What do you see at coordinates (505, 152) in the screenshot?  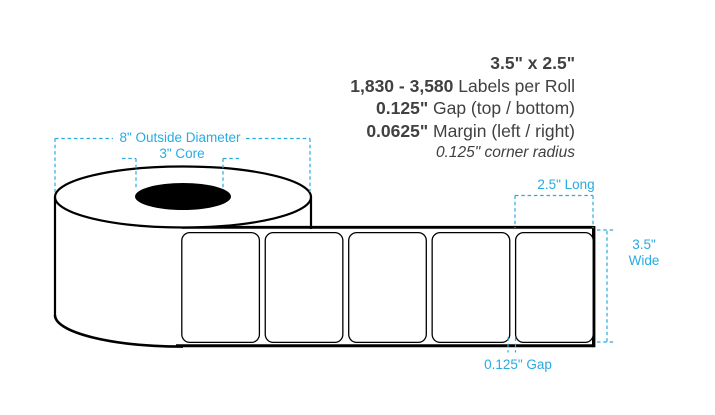 I see `spec-corner-radius: 0.125" corner radius` at bounding box center [505, 152].